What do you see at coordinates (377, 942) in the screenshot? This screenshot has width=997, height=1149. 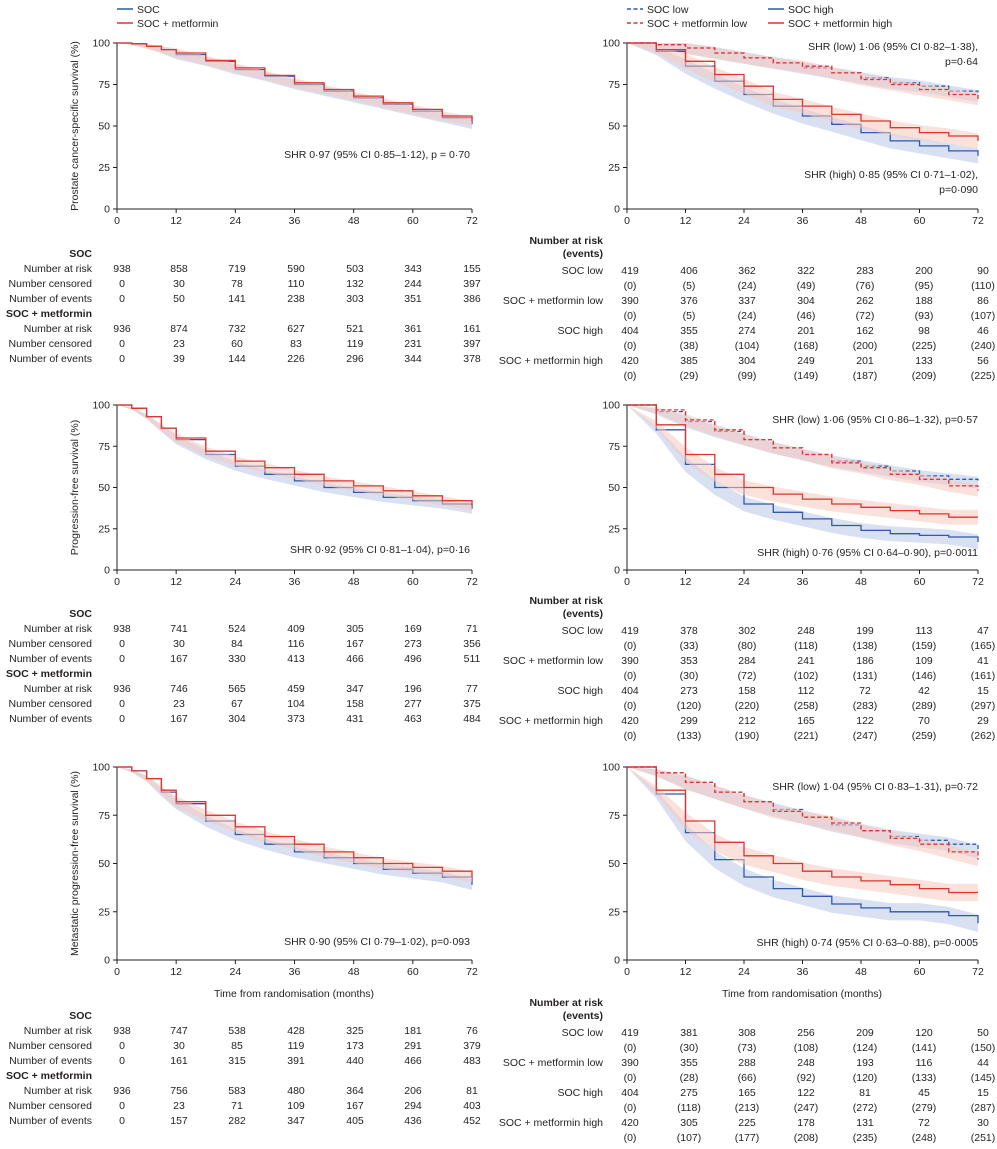 I see `shr-annotation: SHR 0·90 (95% CI 0·79–1·02), p=0·093` at bounding box center [377, 942].